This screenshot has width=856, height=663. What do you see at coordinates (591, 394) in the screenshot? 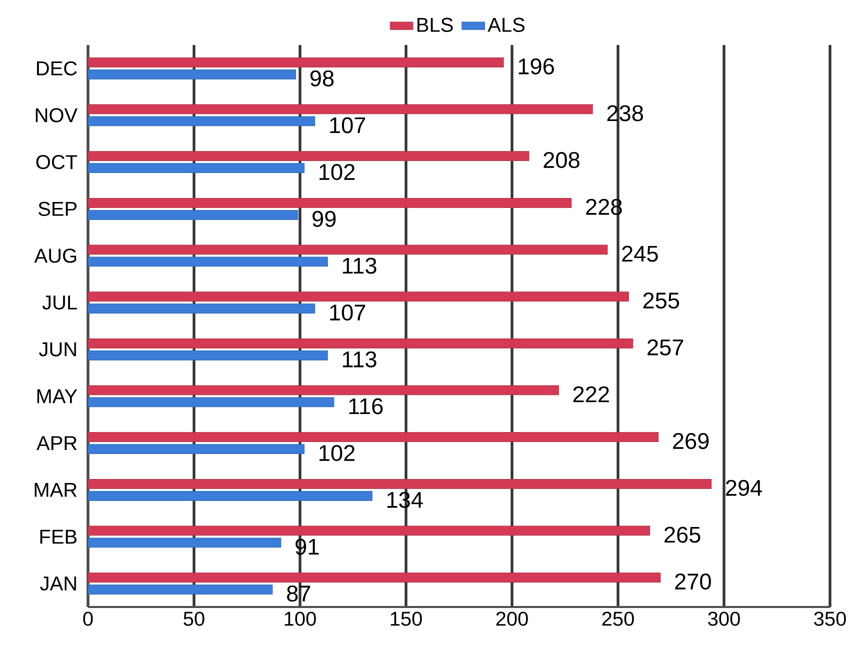
I see `data-label: 222` at bounding box center [591, 394].